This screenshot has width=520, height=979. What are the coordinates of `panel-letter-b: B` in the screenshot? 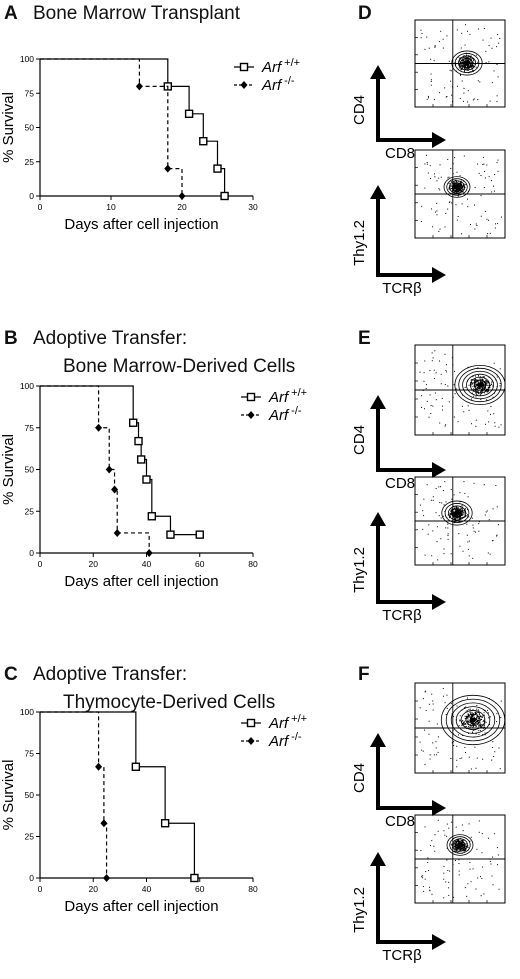 It's located at (11, 338).